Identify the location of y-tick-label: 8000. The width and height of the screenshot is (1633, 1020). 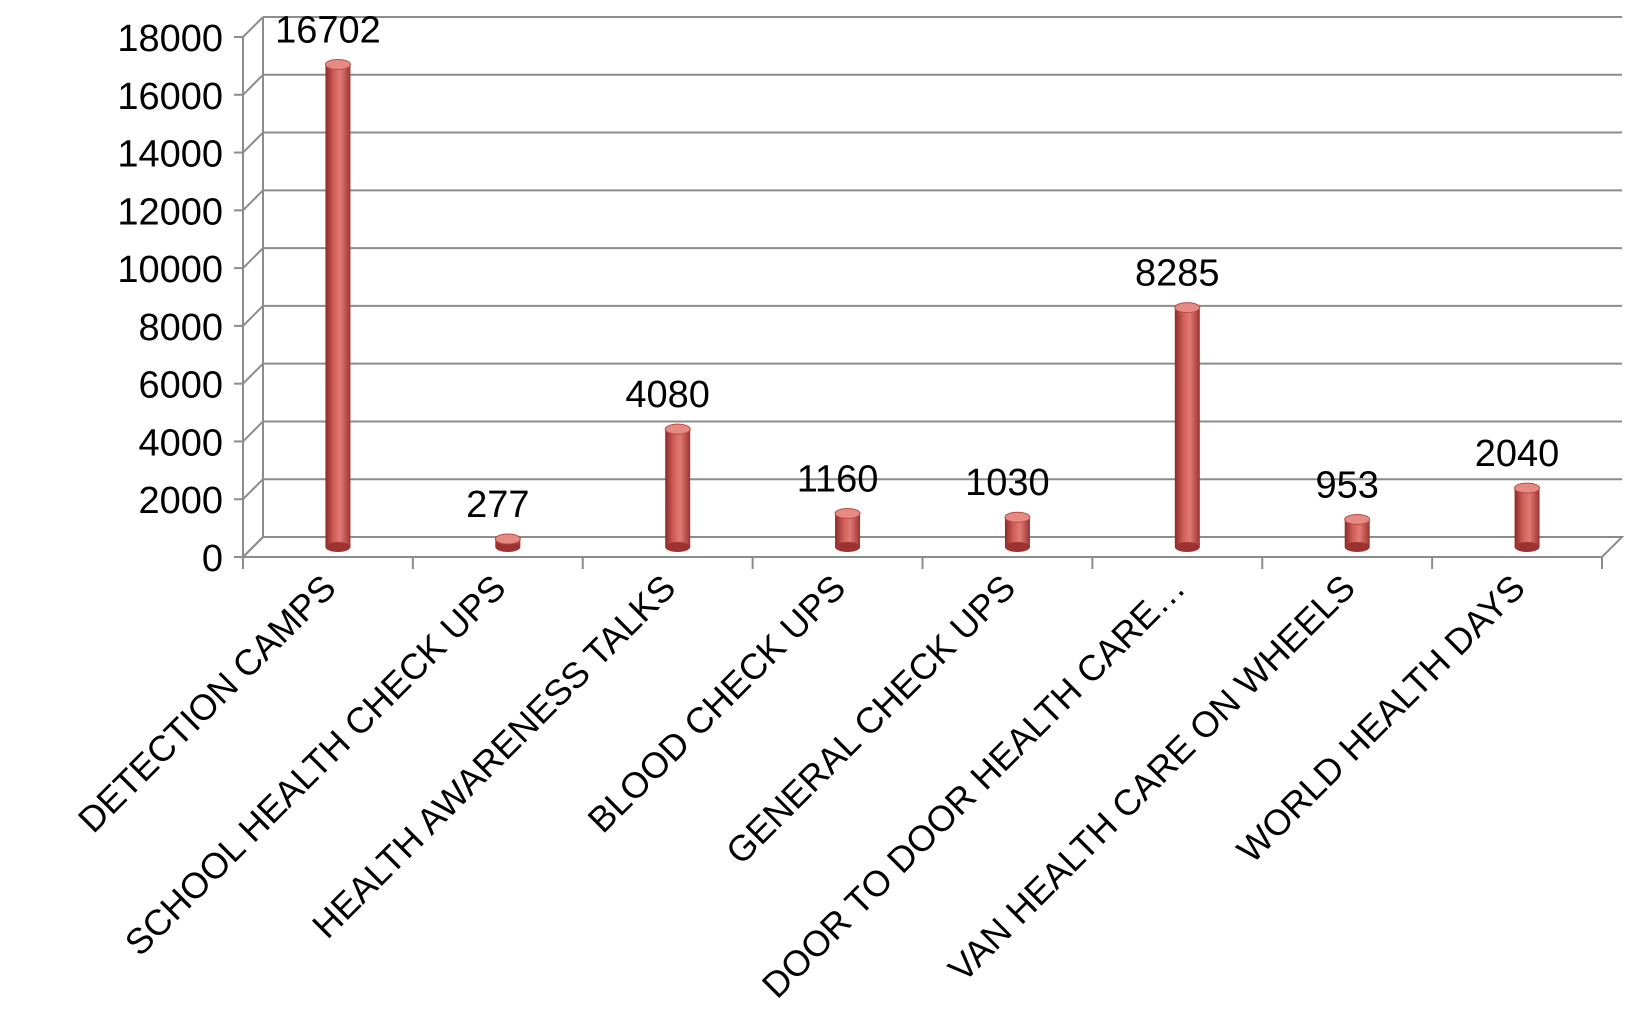
(180, 328).